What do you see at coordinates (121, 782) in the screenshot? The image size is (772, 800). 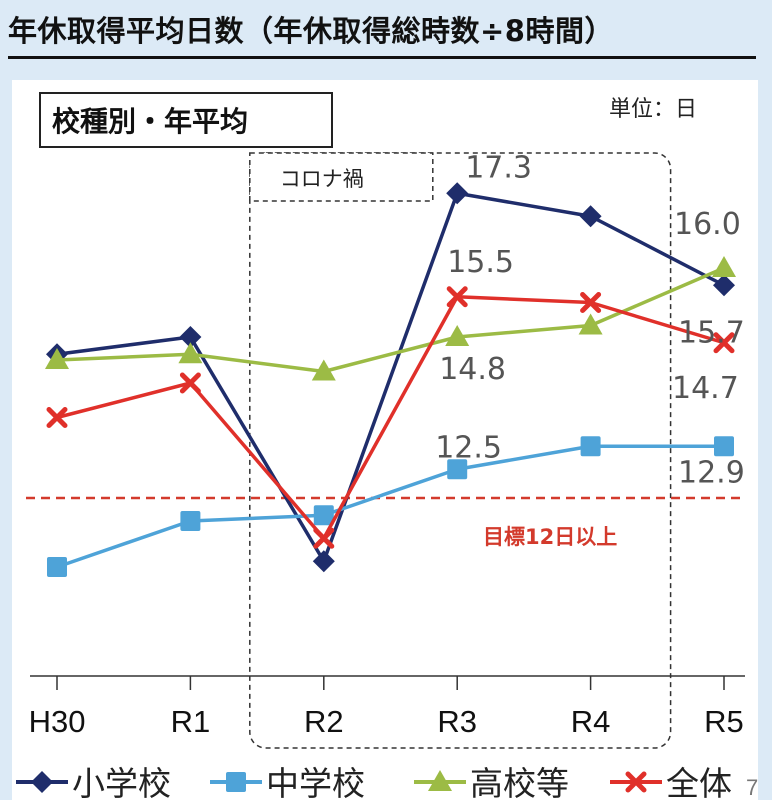 I see `legend-label: 小学校` at bounding box center [121, 782].